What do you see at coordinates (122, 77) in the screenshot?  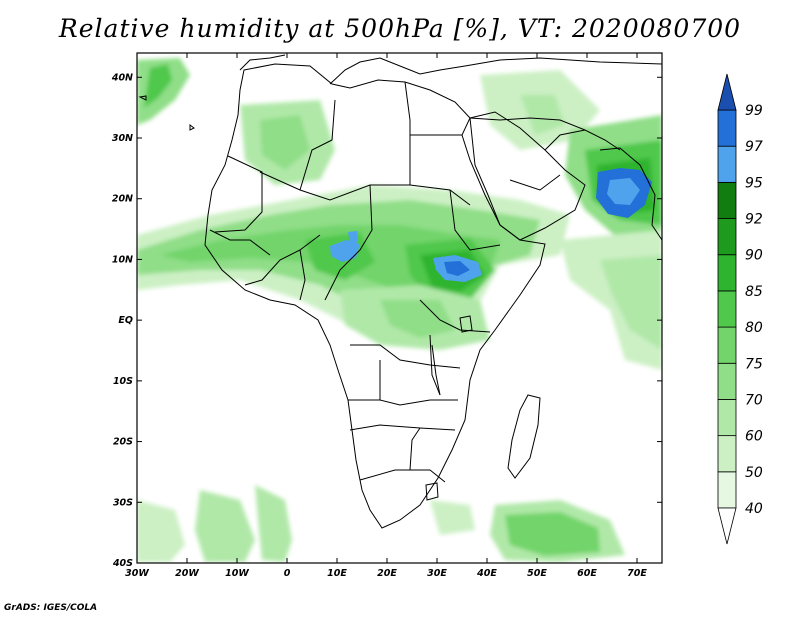 I see `y-tick-label: 40N` at bounding box center [122, 77].